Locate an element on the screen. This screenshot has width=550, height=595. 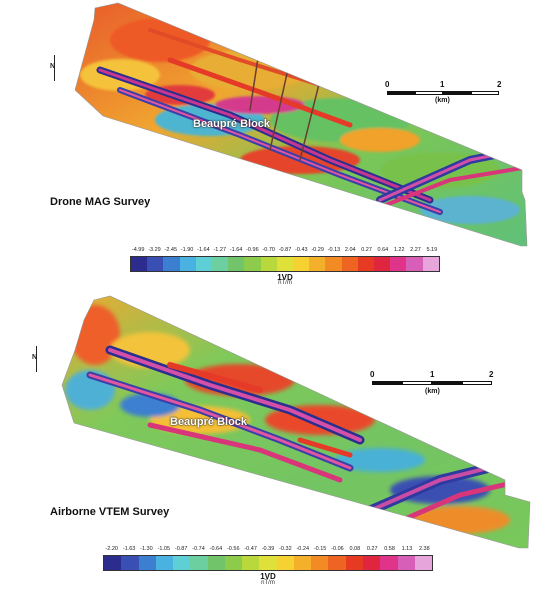
legend-tick-label: 2.04 is located at coordinates (350, 250).